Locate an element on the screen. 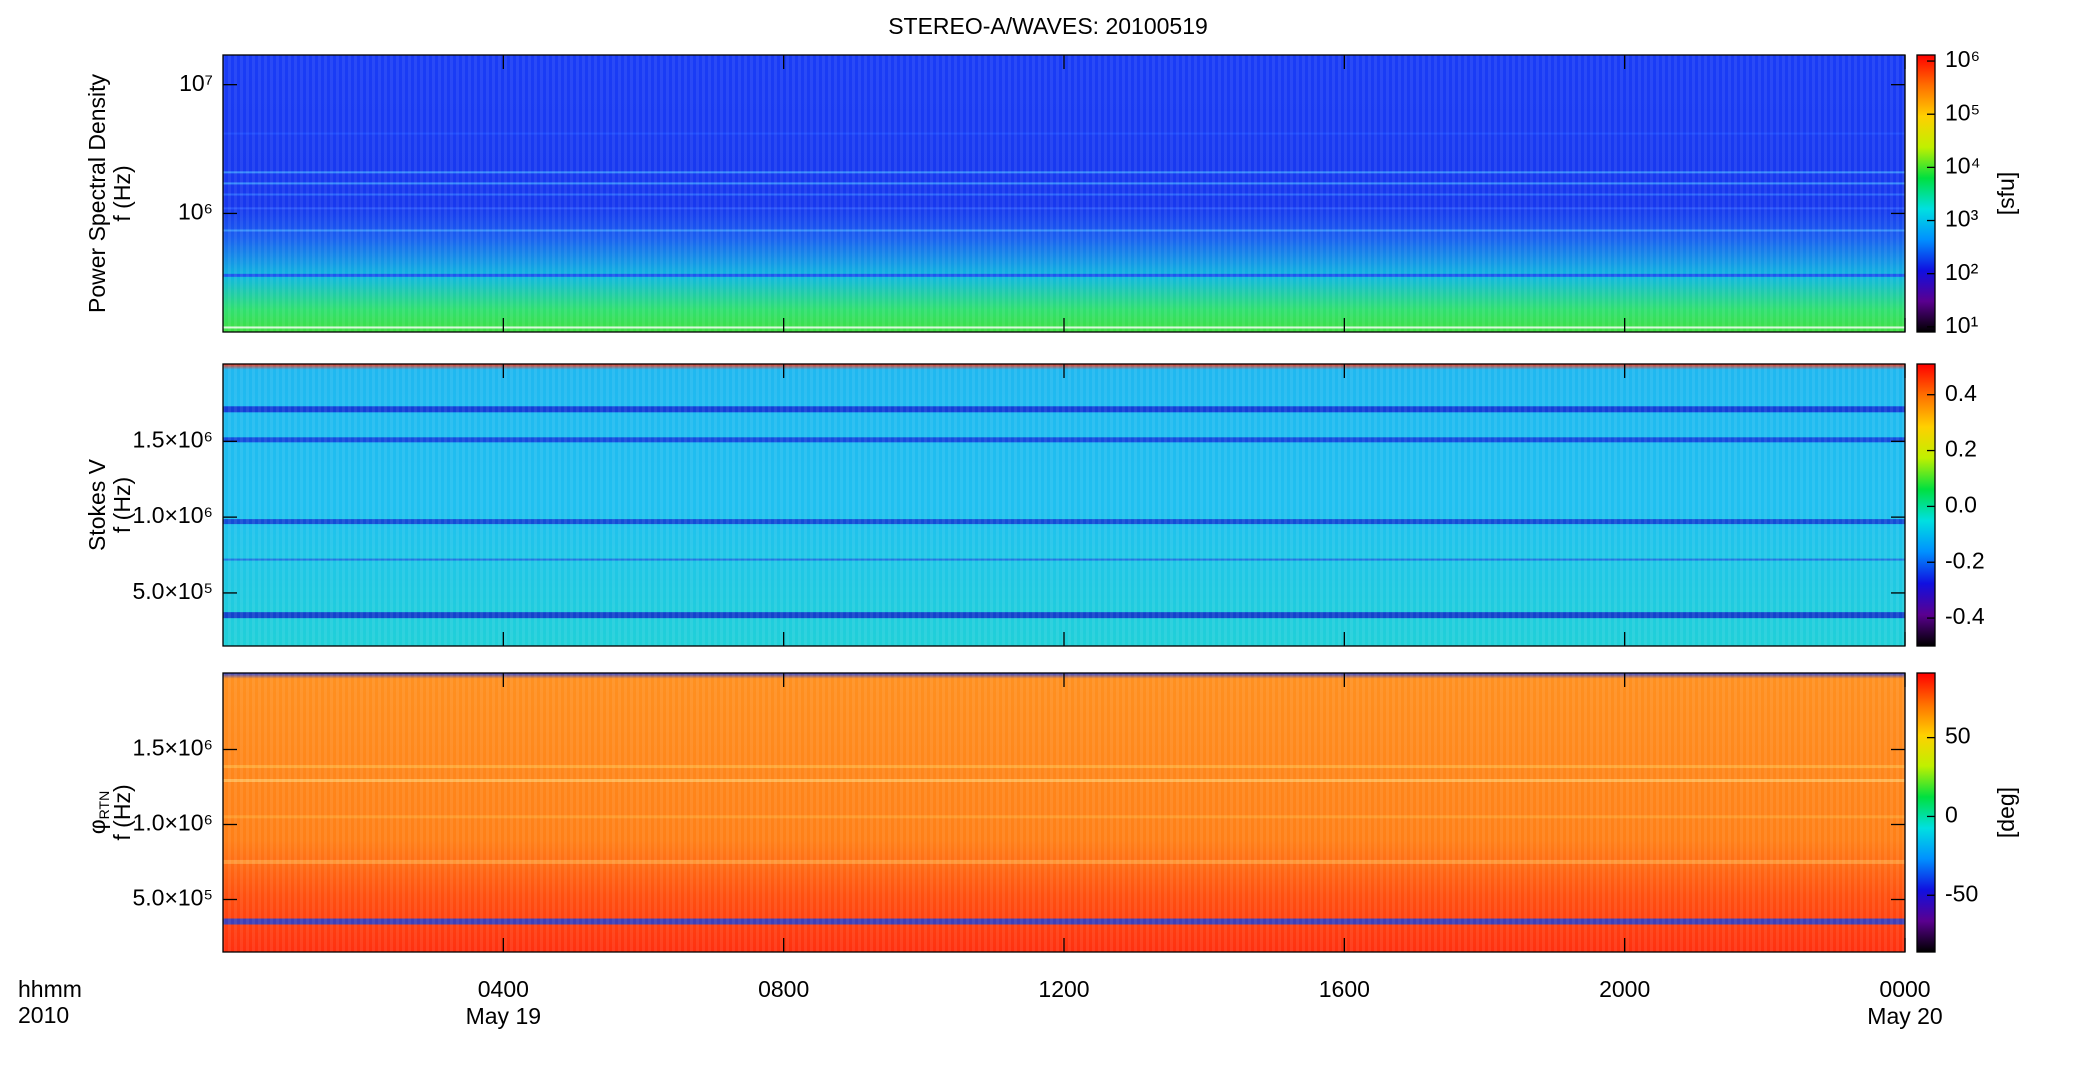 The width and height of the screenshot is (2096, 1080). x-tick-label: 0000 is located at coordinates (1904, 989).